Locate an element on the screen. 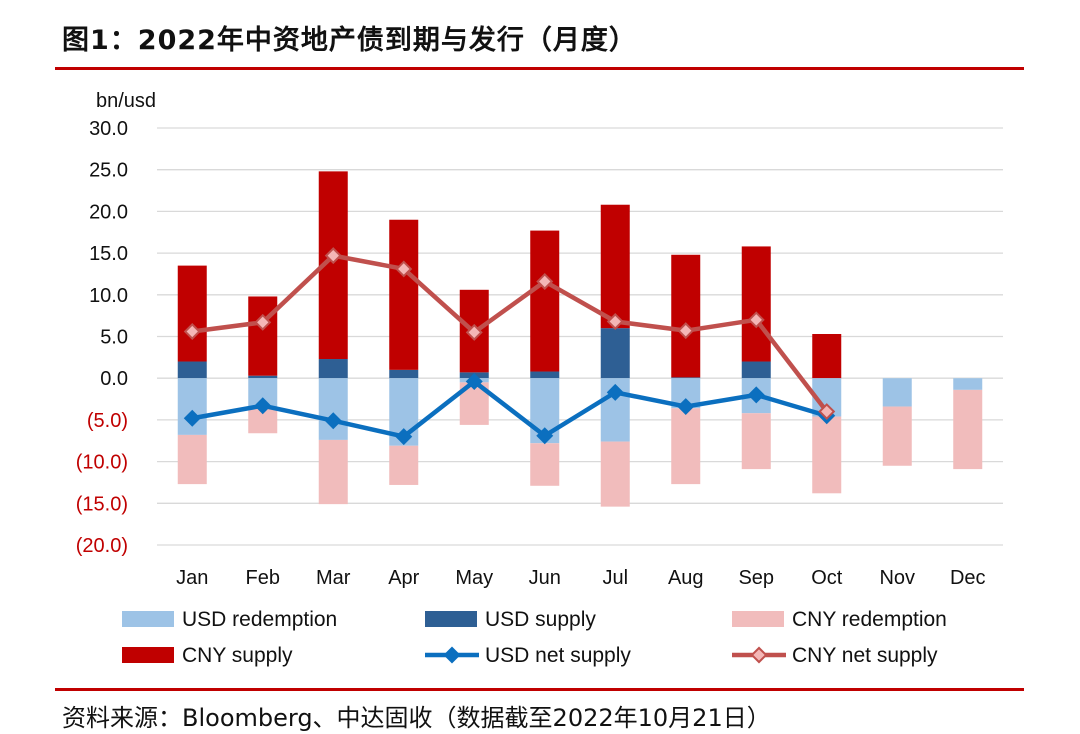 The width and height of the screenshot is (1080, 734). legend-label: USD redemption is located at coordinates (259, 619).